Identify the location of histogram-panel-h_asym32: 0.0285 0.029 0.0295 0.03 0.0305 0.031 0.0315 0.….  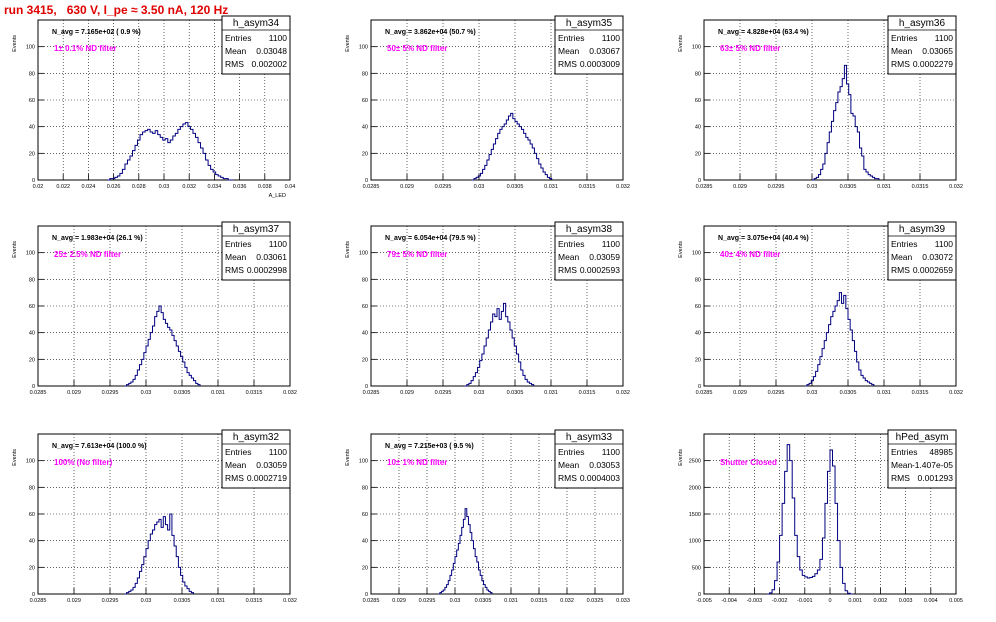
(154, 516).